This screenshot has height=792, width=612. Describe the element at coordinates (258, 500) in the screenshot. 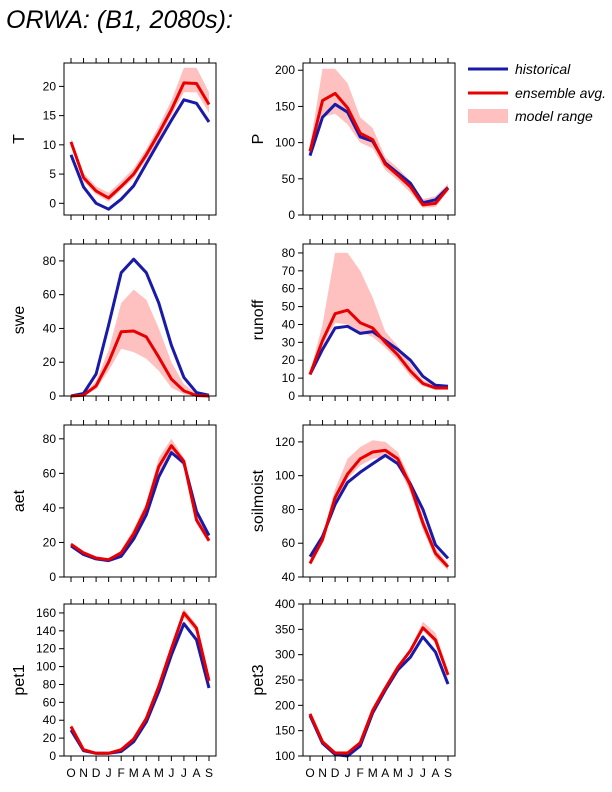

I see `y-axis-label: soilmoist` at that location.